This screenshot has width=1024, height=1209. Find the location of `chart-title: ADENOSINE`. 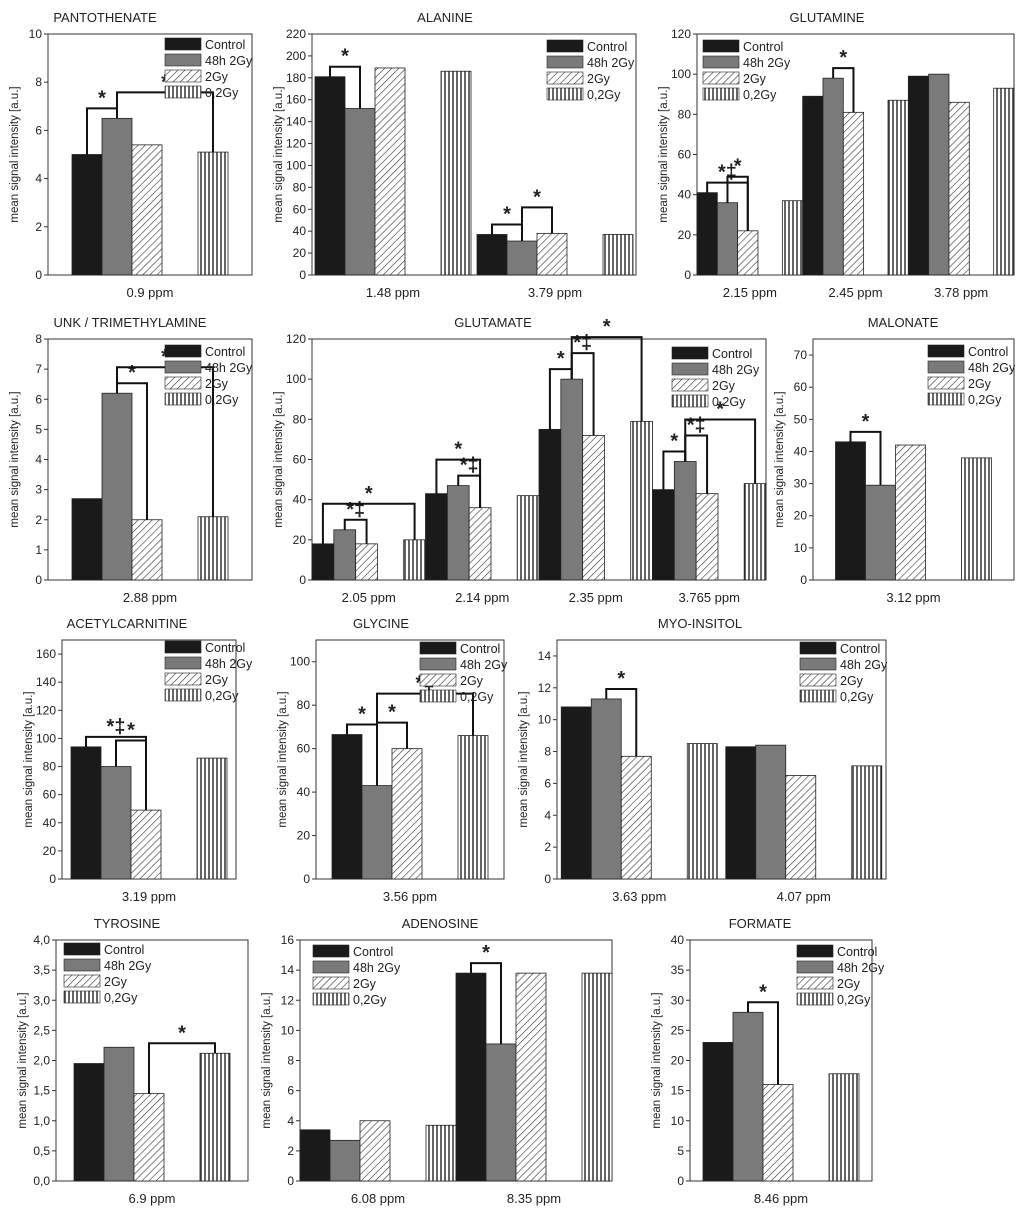

chart-title: ADENOSINE is located at coordinates (440, 923).